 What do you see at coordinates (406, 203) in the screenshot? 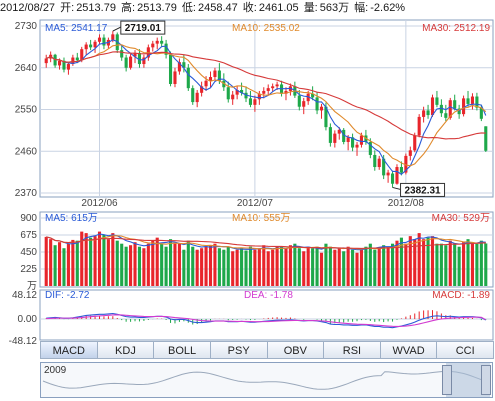
I see `price-x-tick: 2012/08` at bounding box center [406, 203].